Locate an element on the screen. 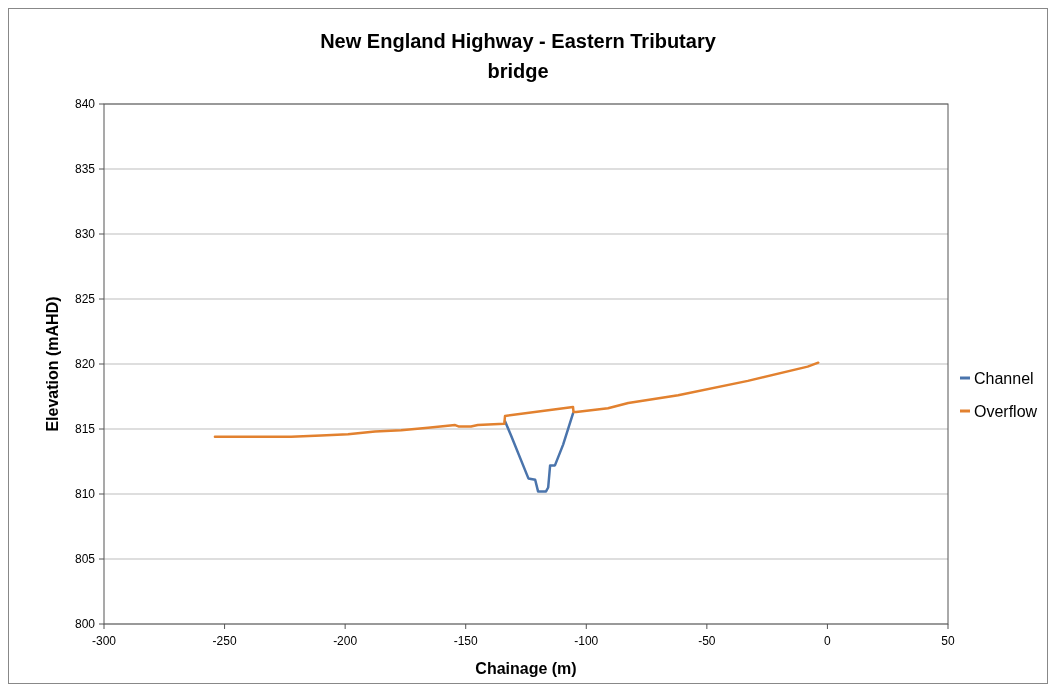 The height and width of the screenshot is (684, 1050). x-tick-label: -50 is located at coordinates (707, 641).